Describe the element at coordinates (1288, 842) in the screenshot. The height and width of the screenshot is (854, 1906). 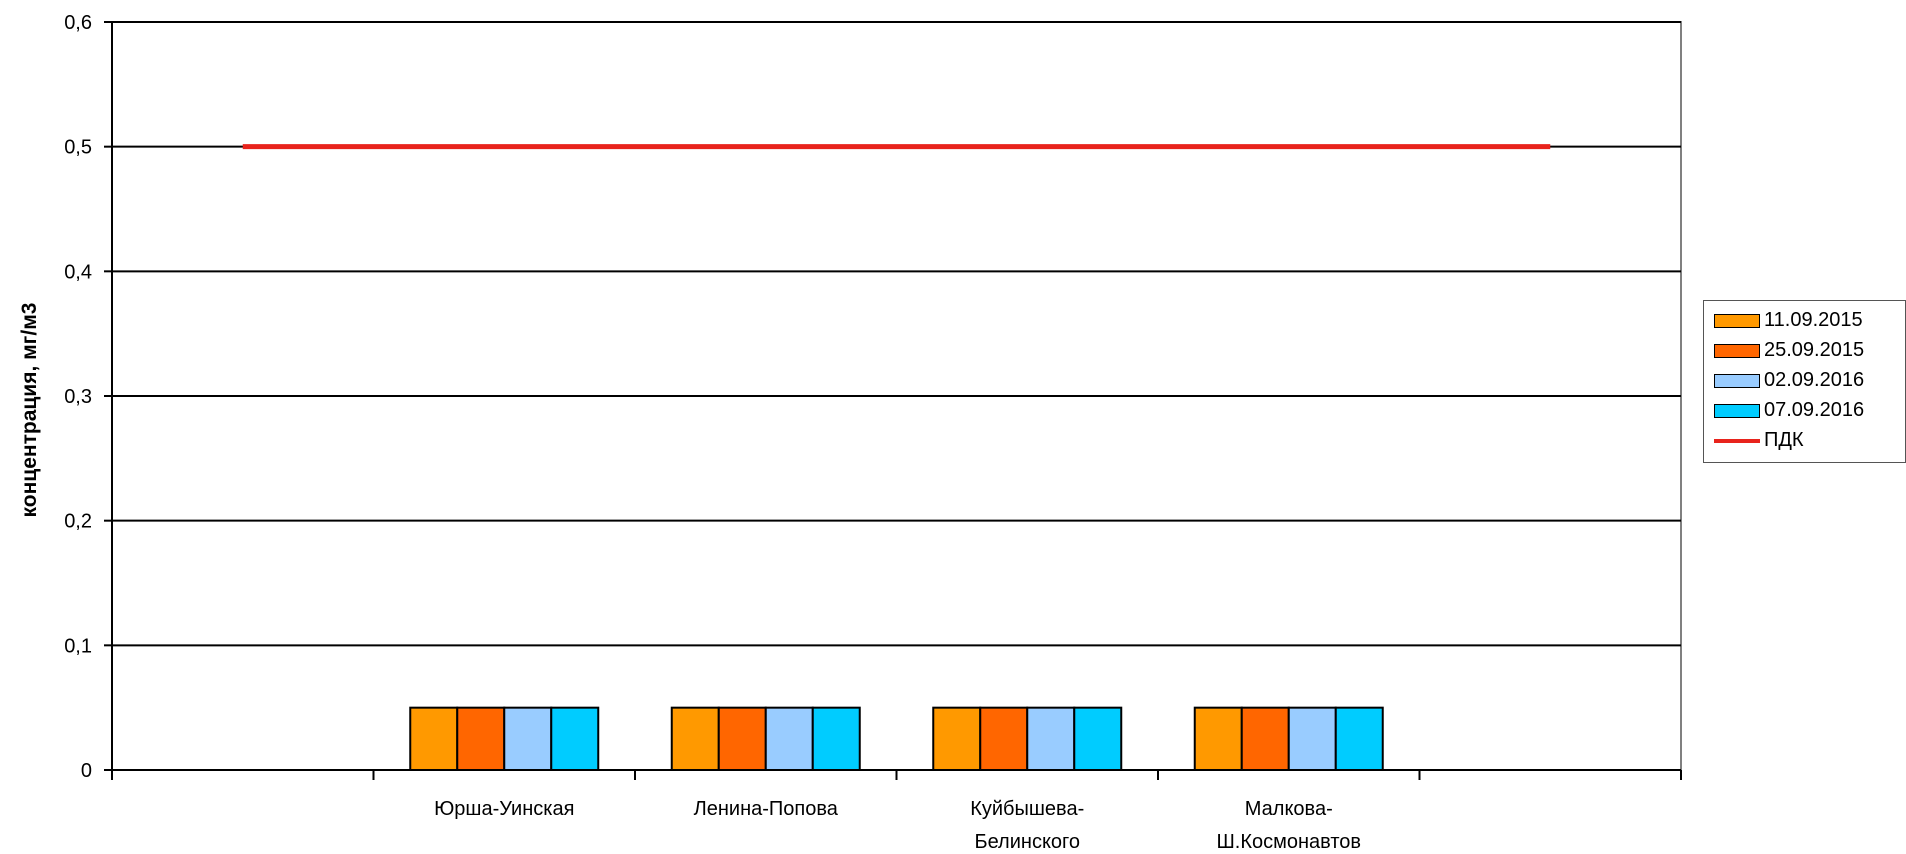
I see `x-tick-label: Ш.Космонавтов` at that location.